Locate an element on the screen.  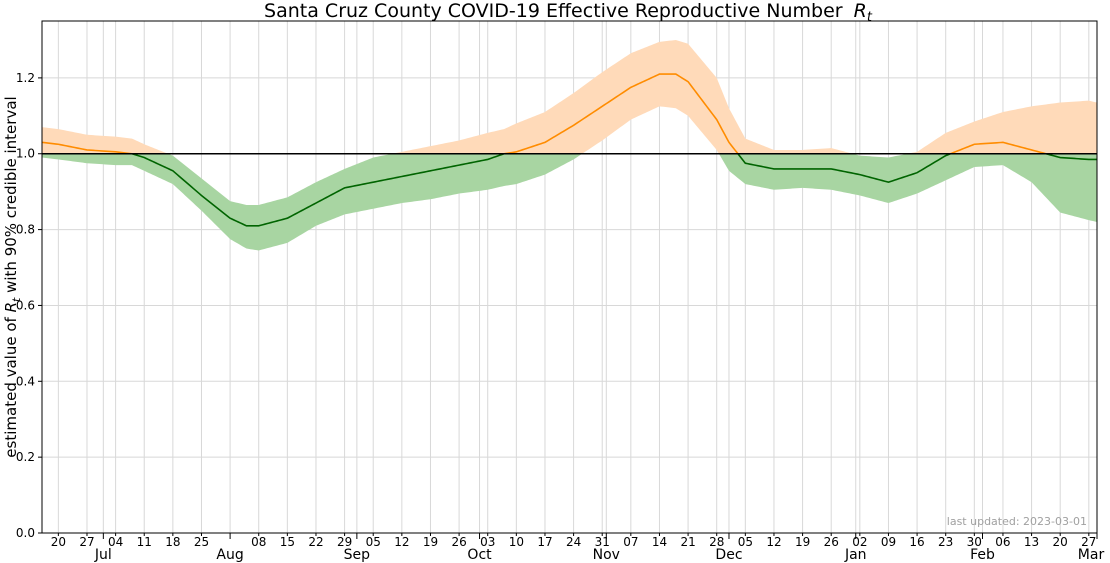
x-tick-label-2023-01-23: 23 is located at coordinates (945, 542).